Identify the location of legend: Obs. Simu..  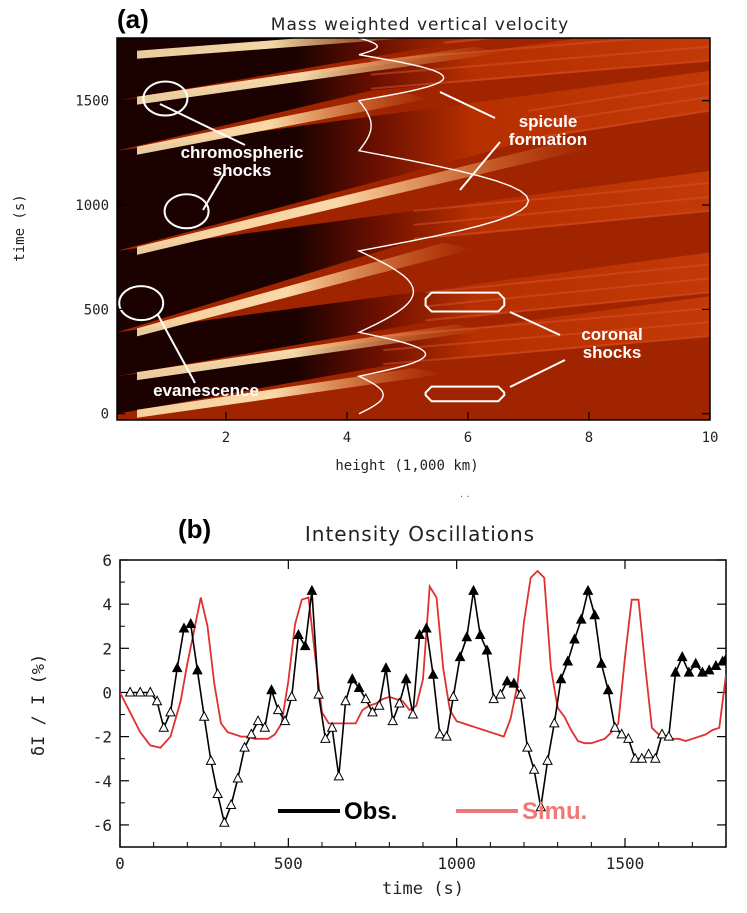
(432, 811).